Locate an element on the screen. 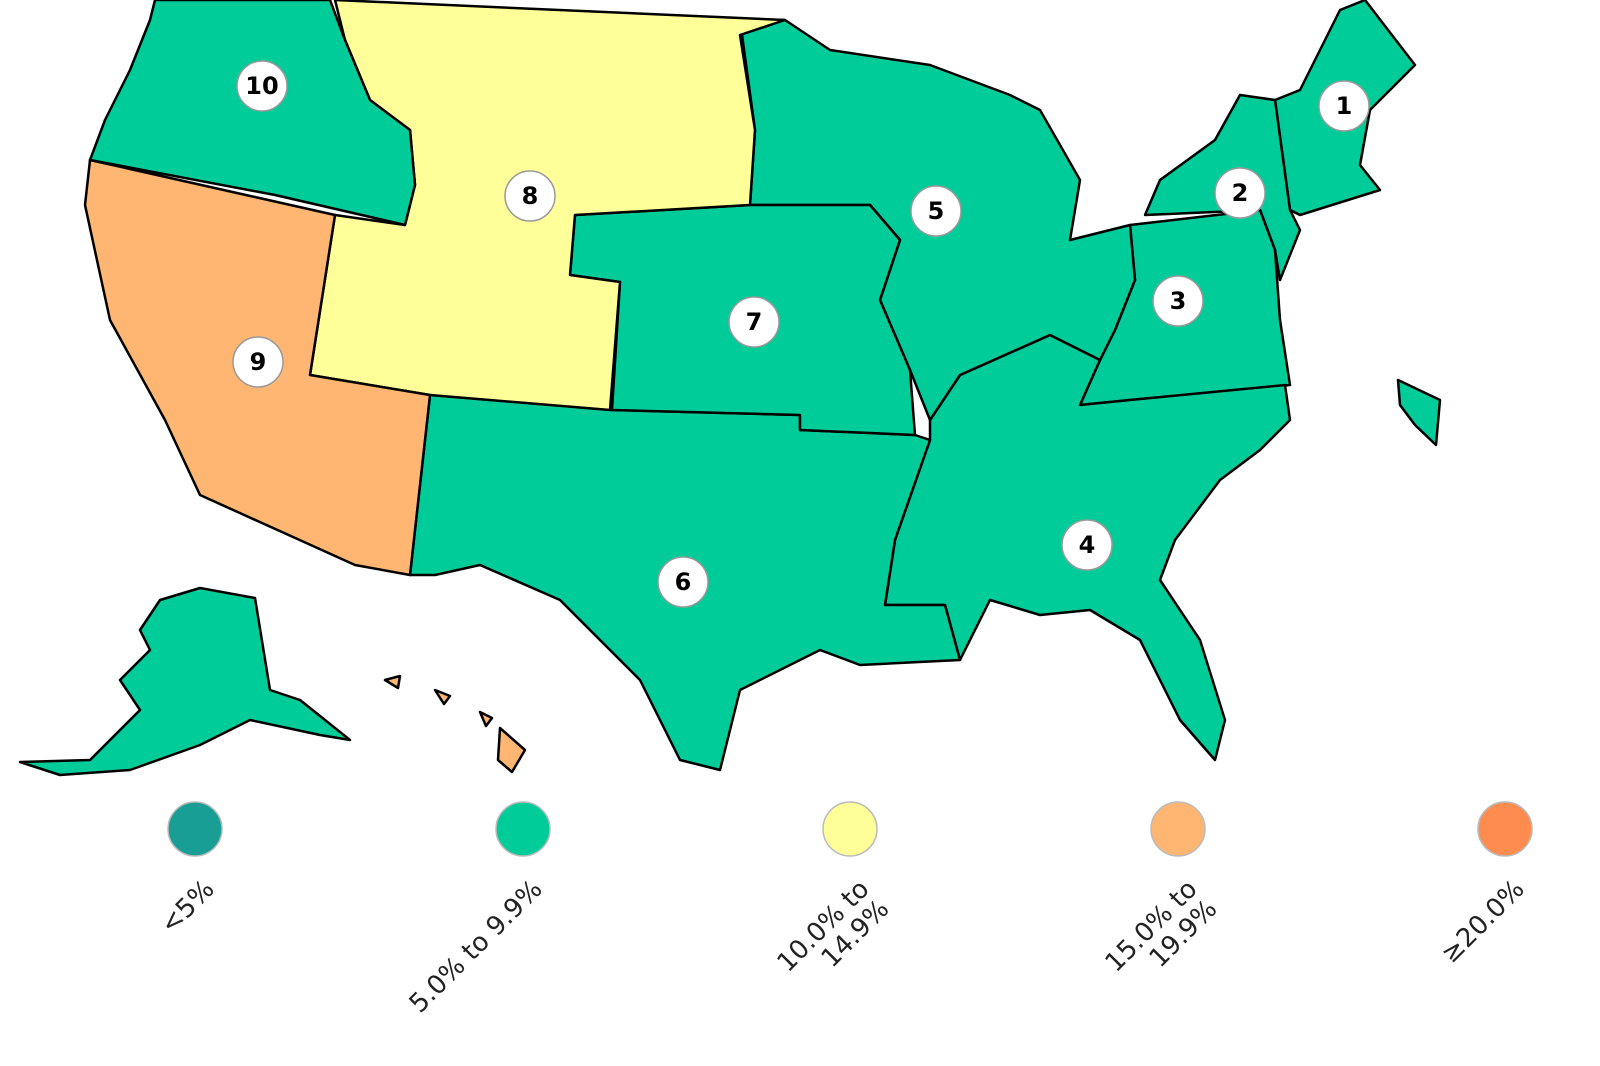  region-badge: 4 is located at coordinates (1087, 545).